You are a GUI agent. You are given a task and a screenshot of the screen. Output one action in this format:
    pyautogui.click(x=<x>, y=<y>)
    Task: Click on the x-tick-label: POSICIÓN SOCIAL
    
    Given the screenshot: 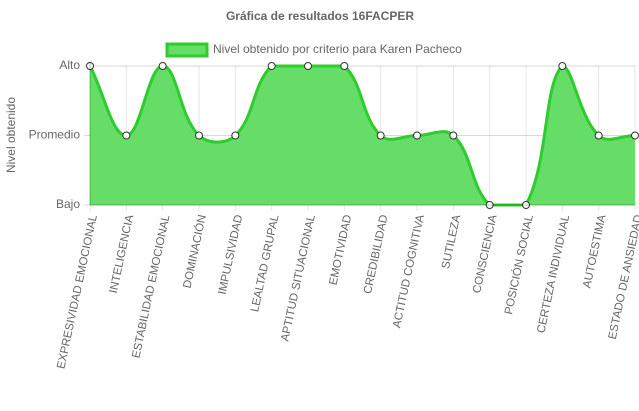 What is the action you would take?
    pyautogui.click(x=519, y=264)
    